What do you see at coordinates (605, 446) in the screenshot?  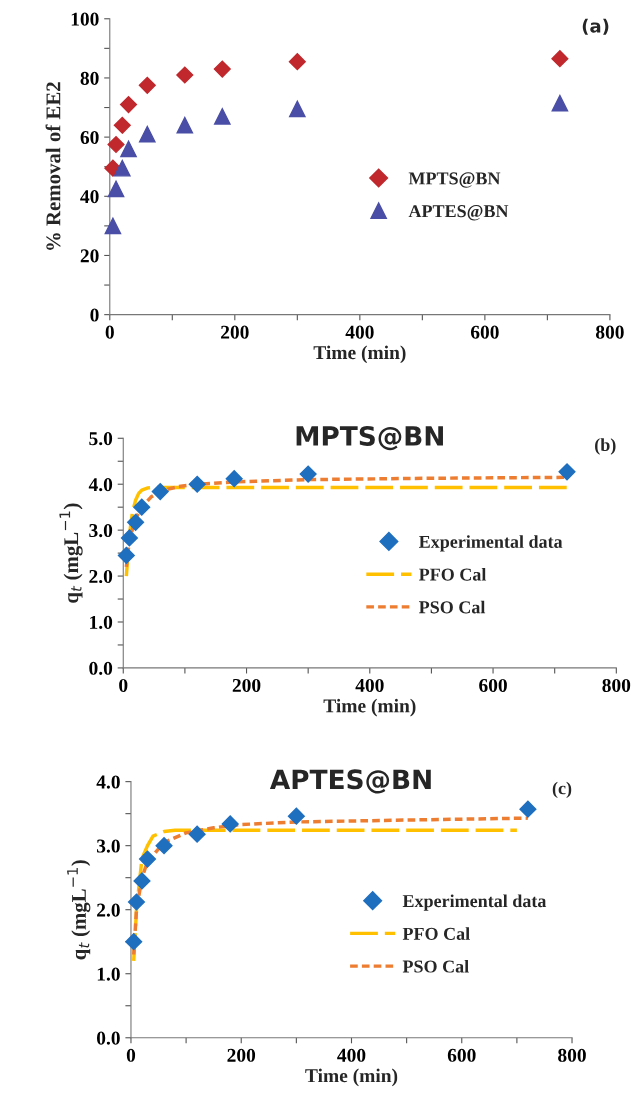 I see `annotation: (b)` at bounding box center [605, 446].